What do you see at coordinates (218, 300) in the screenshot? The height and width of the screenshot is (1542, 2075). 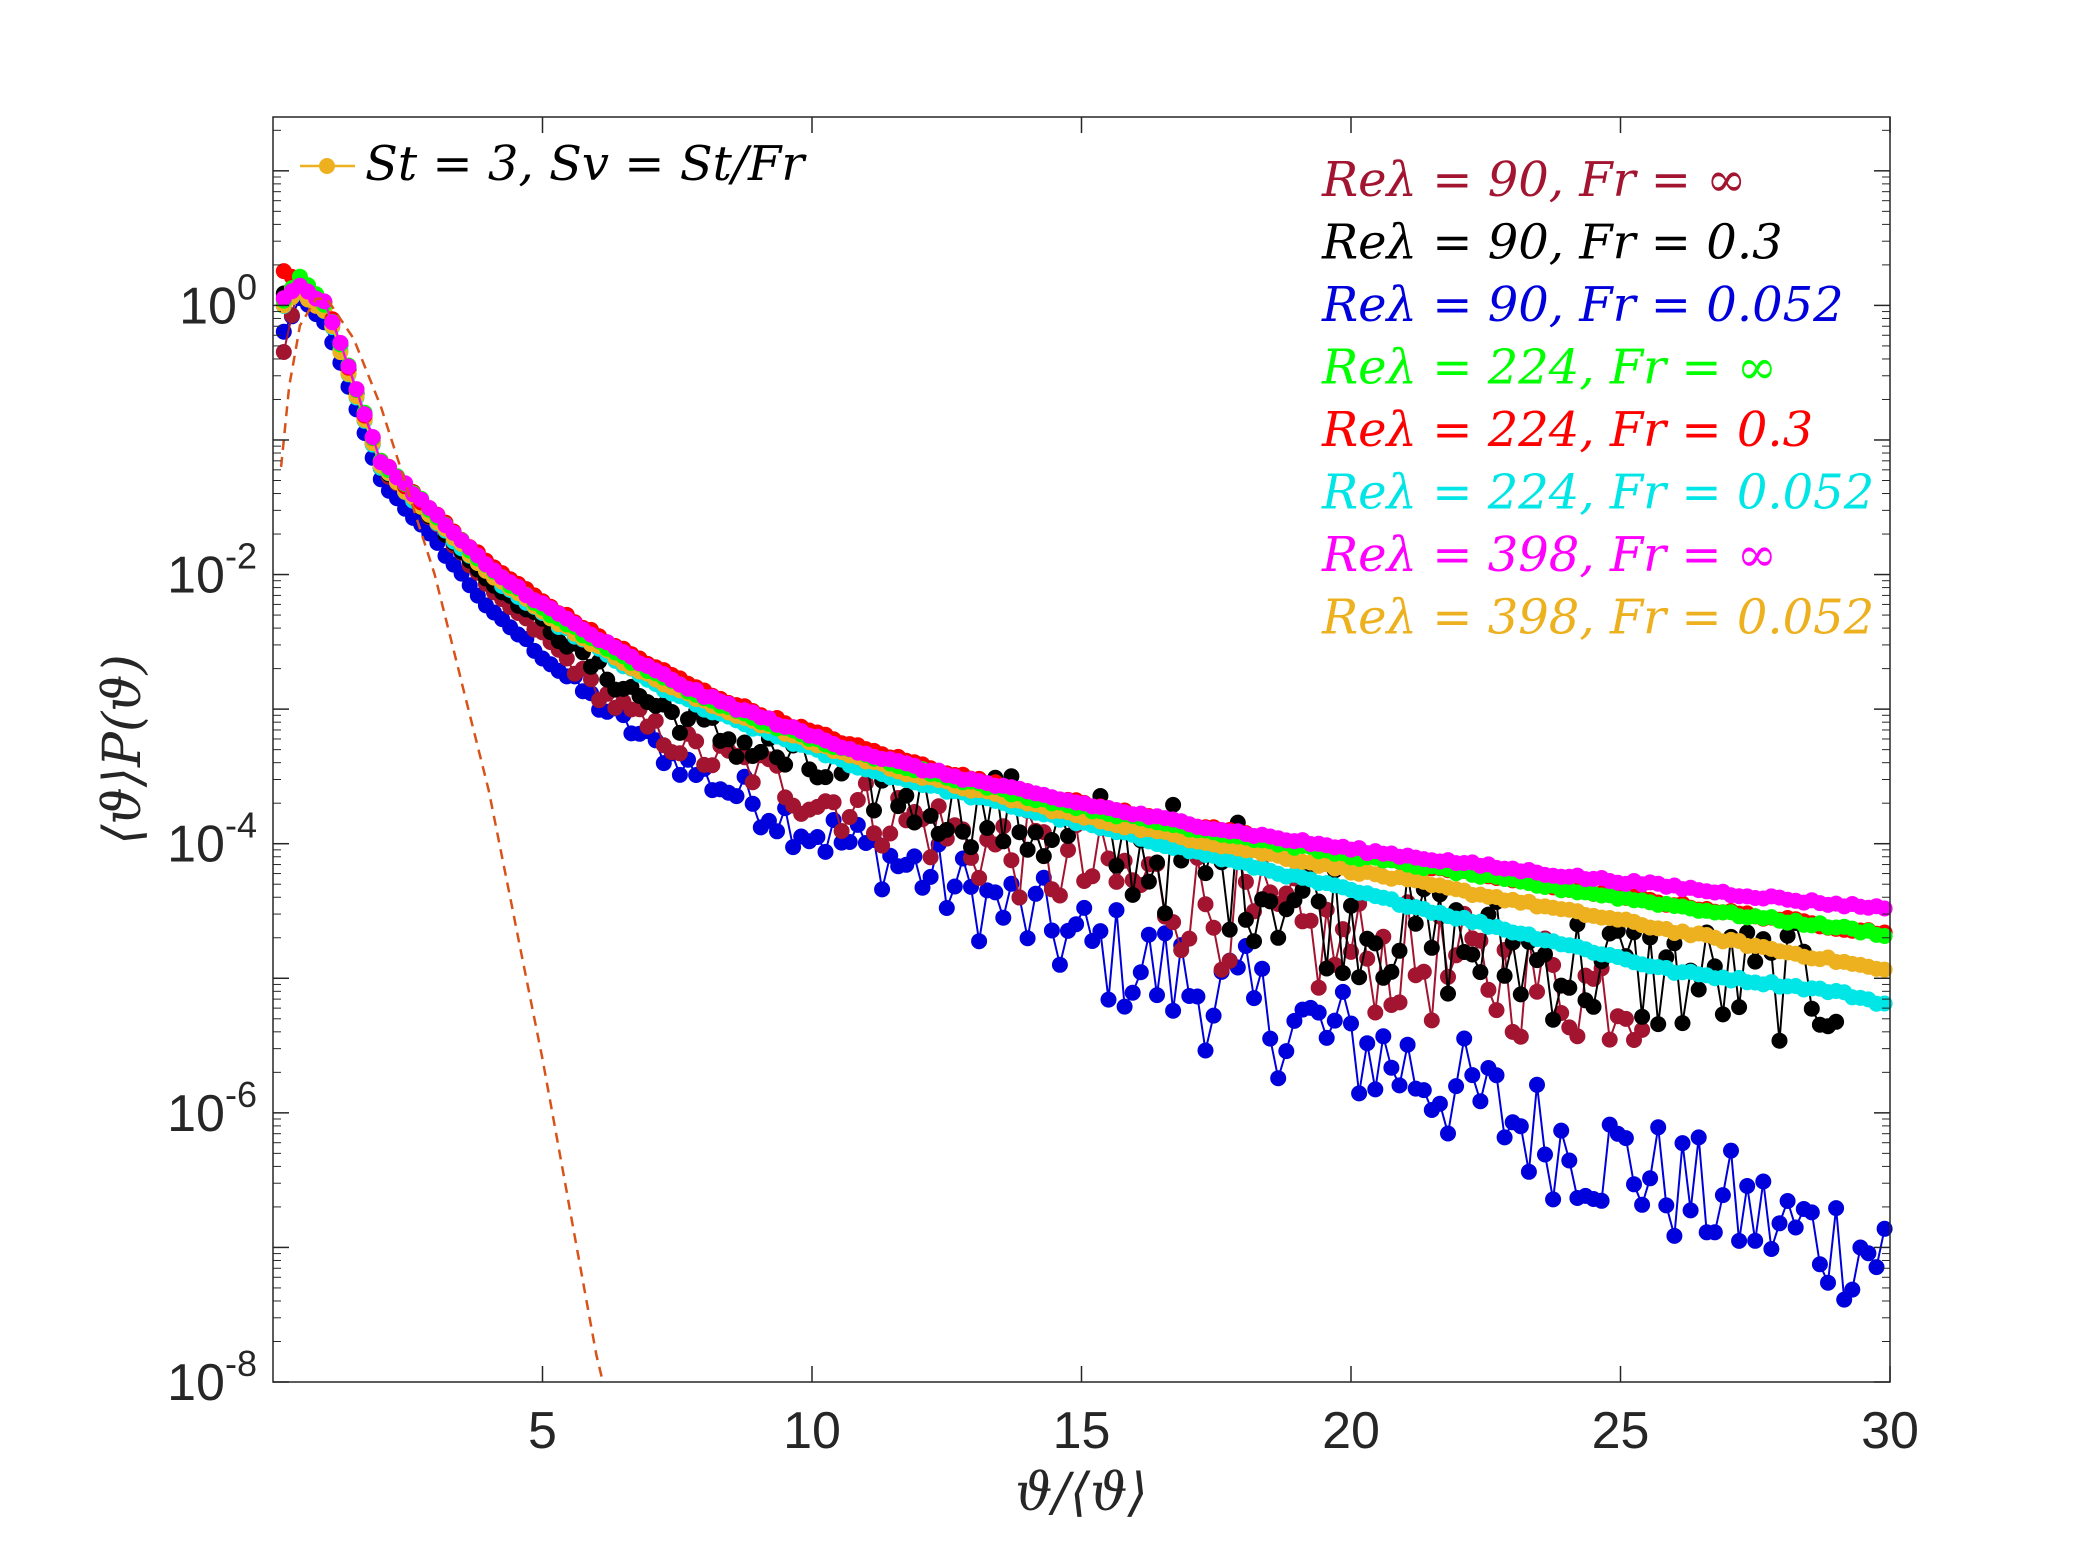 I see `y-tick-label: 10⁰` at bounding box center [218, 300].